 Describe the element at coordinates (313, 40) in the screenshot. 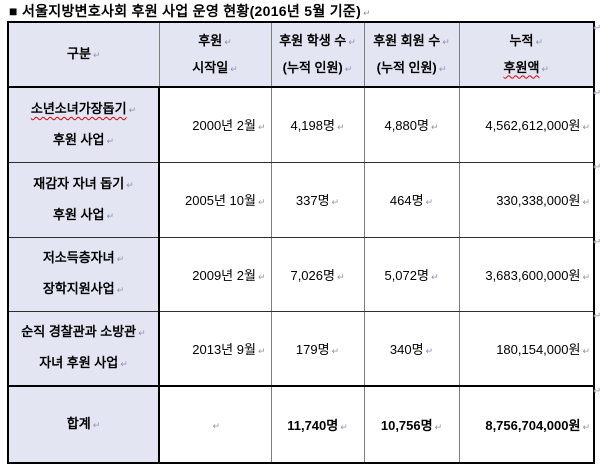

I see `header-students-line1: 후원 학생 수` at that location.